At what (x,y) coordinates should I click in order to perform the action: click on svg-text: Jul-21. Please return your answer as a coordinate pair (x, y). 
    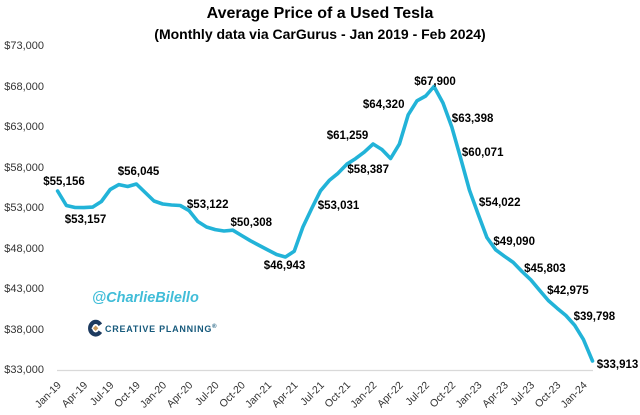
    Looking at the image, I should click on (312, 393).